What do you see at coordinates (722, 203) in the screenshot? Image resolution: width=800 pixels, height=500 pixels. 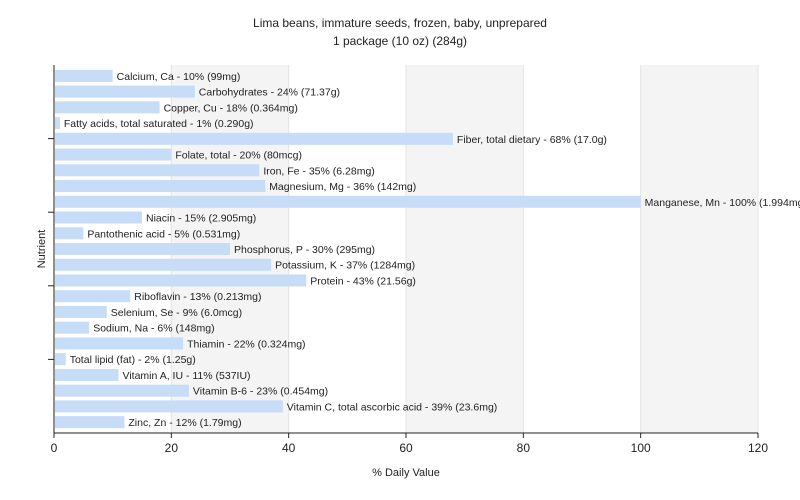 I see `bar-label: Manganese, Mn - 100% (1.994mg)` at bounding box center [722, 203].